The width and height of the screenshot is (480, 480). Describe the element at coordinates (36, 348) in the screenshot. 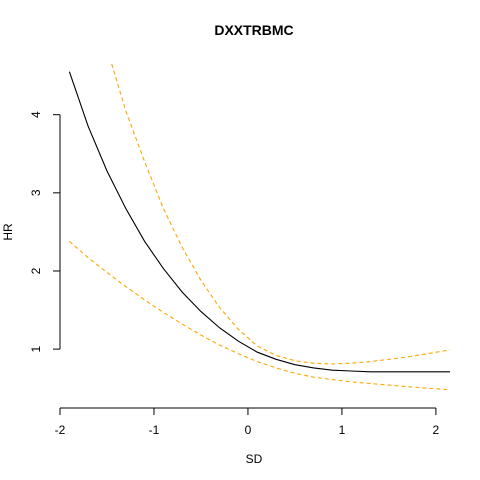

I see `y-tick-label: 1` at that location.